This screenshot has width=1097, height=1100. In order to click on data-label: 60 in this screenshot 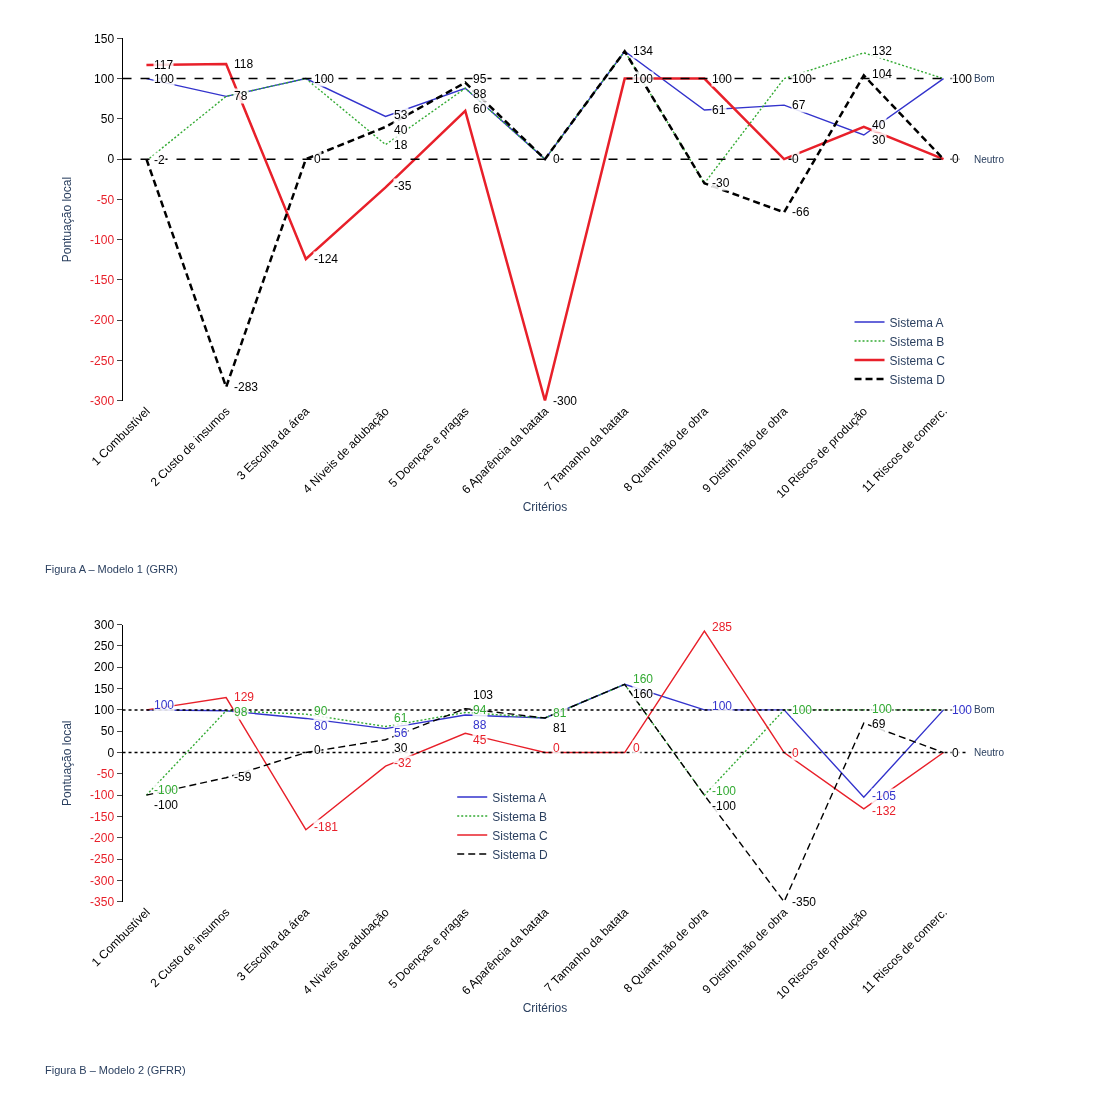, I will do `click(480, 109)`.